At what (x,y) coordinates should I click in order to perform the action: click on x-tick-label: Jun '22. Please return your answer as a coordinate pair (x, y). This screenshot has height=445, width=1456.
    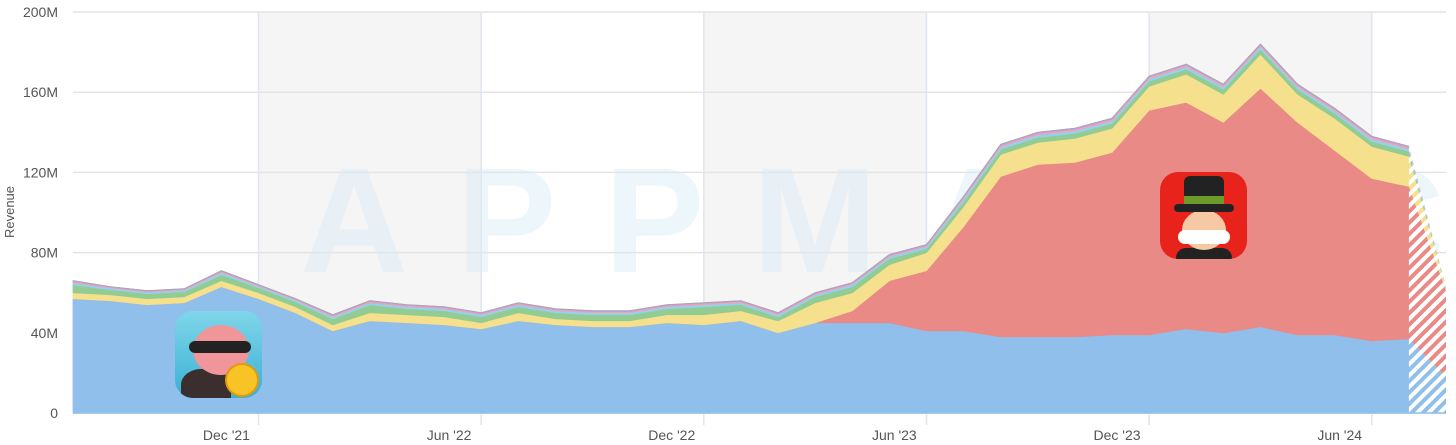
    Looking at the image, I should click on (449, 435).